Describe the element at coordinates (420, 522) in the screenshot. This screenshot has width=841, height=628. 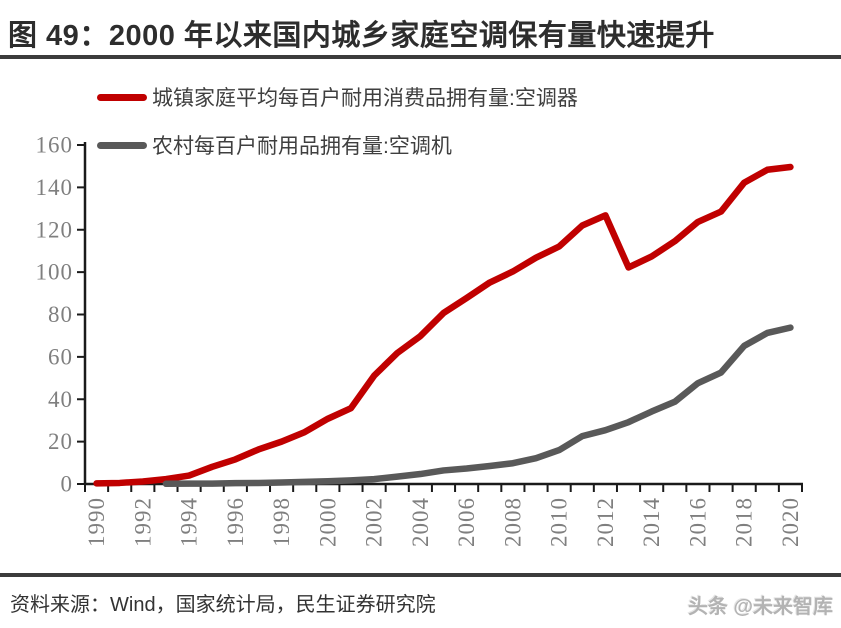
I see `svg-text: 2004` at that location.